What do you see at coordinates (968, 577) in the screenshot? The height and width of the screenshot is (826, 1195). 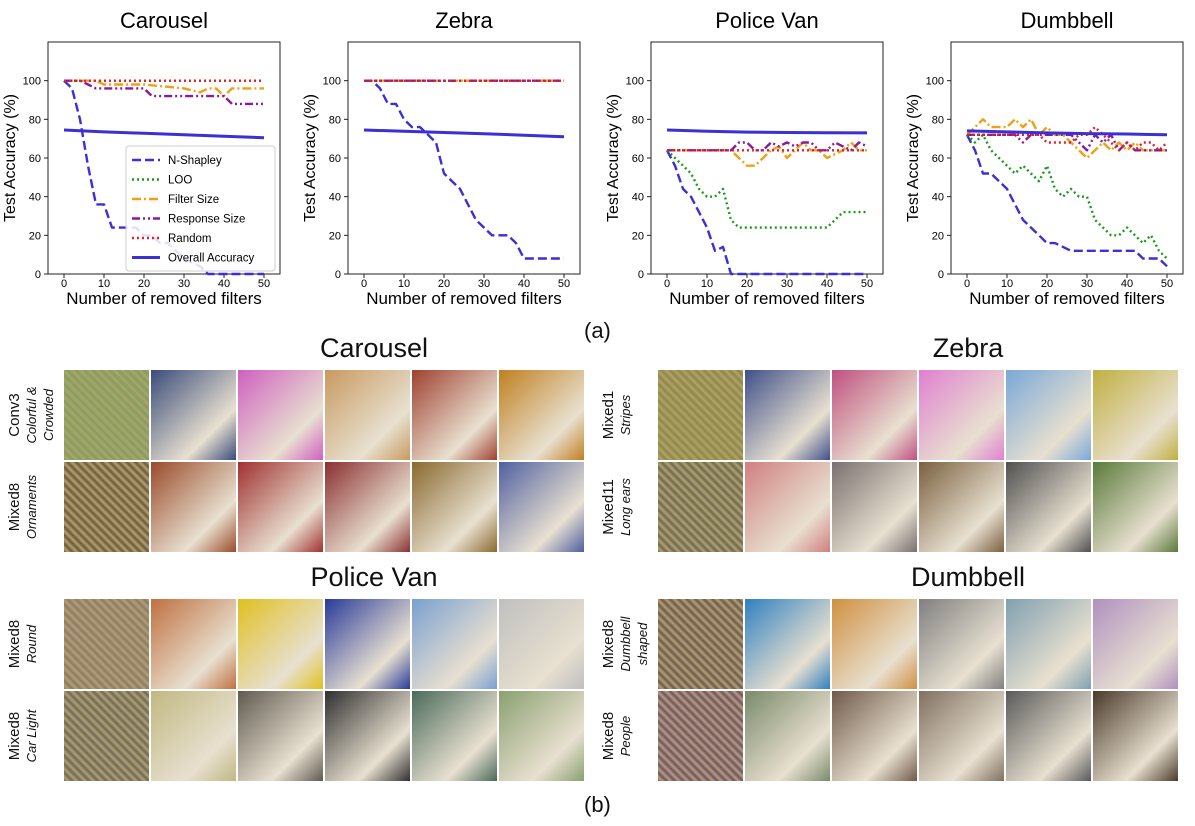 I see `group-title-dumbbell: Dumbbell` at bounding box center [968, 577].